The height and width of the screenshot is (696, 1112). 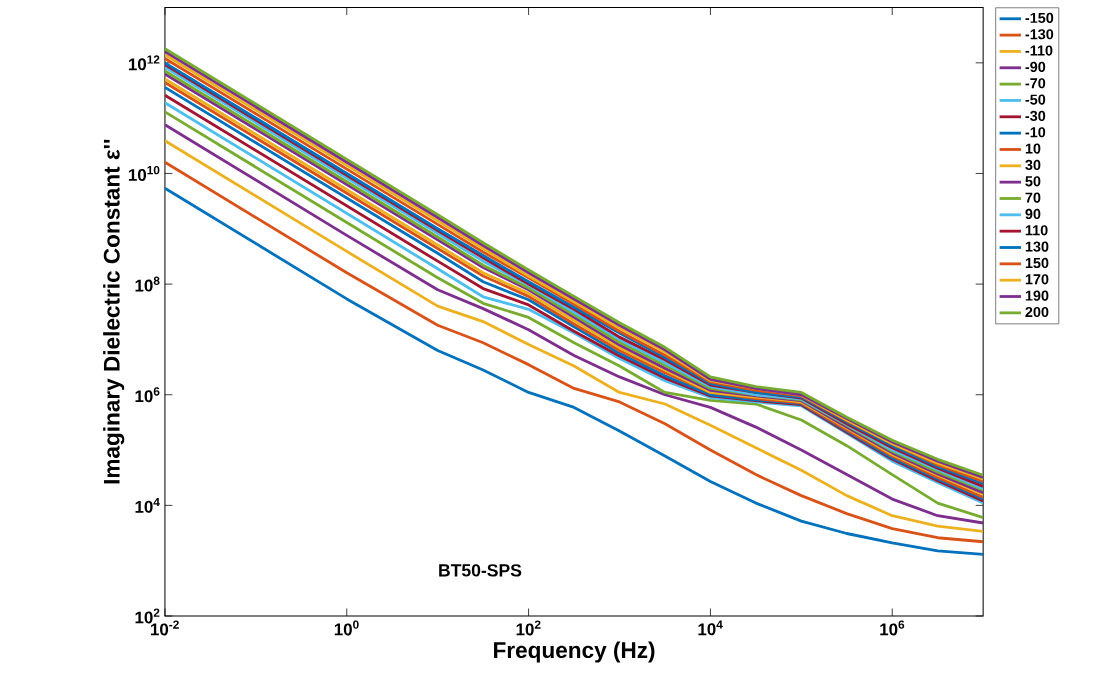 What do you see at coordinates (1037, 279) in the screenshot?
I see `legend-label: 170` at bounding box center [1037, 279].